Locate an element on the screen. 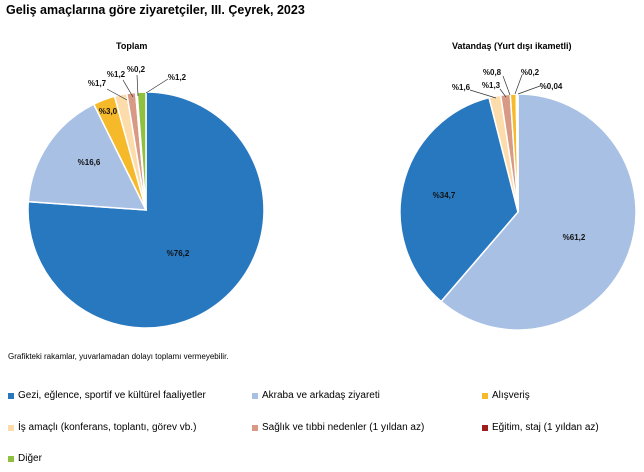 This screenshot has width=644, height=472. legend-label-diger: Diğer is located at coordinates (30, 458).